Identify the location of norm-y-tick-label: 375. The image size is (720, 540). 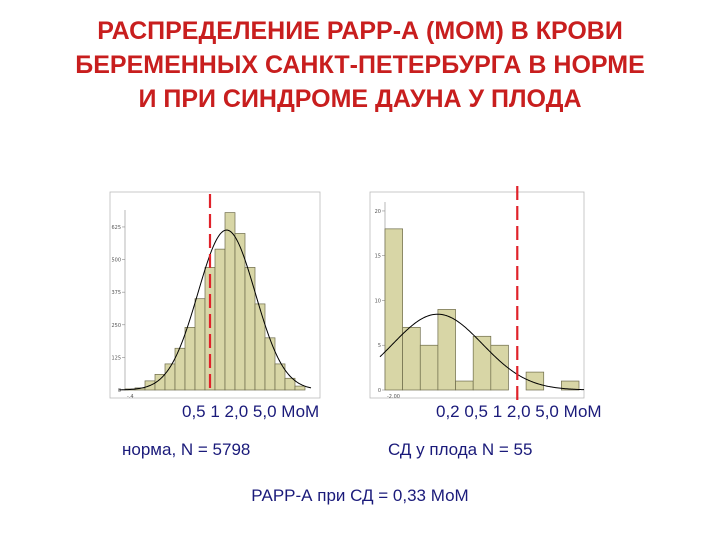
(116, 293).